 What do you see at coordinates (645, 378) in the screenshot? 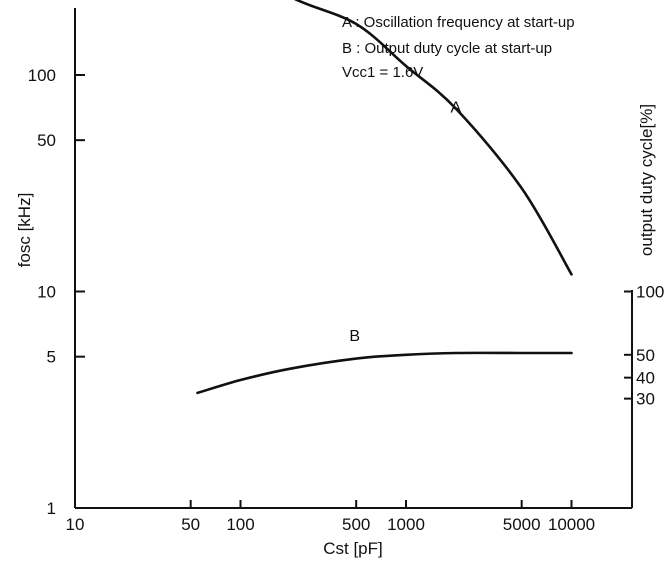
I see `right-tick-label: 40` at bounding box center [645, 378].